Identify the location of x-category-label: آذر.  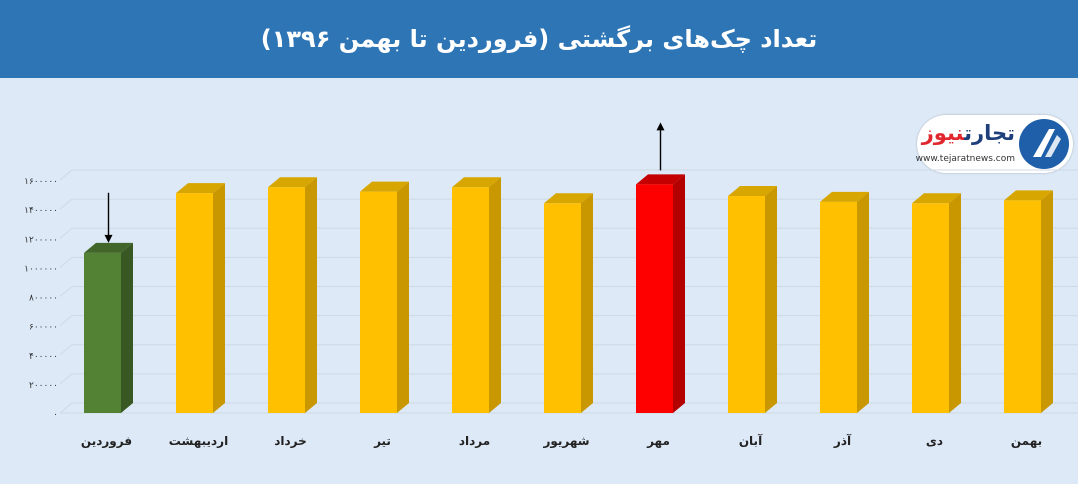
(842, 440).